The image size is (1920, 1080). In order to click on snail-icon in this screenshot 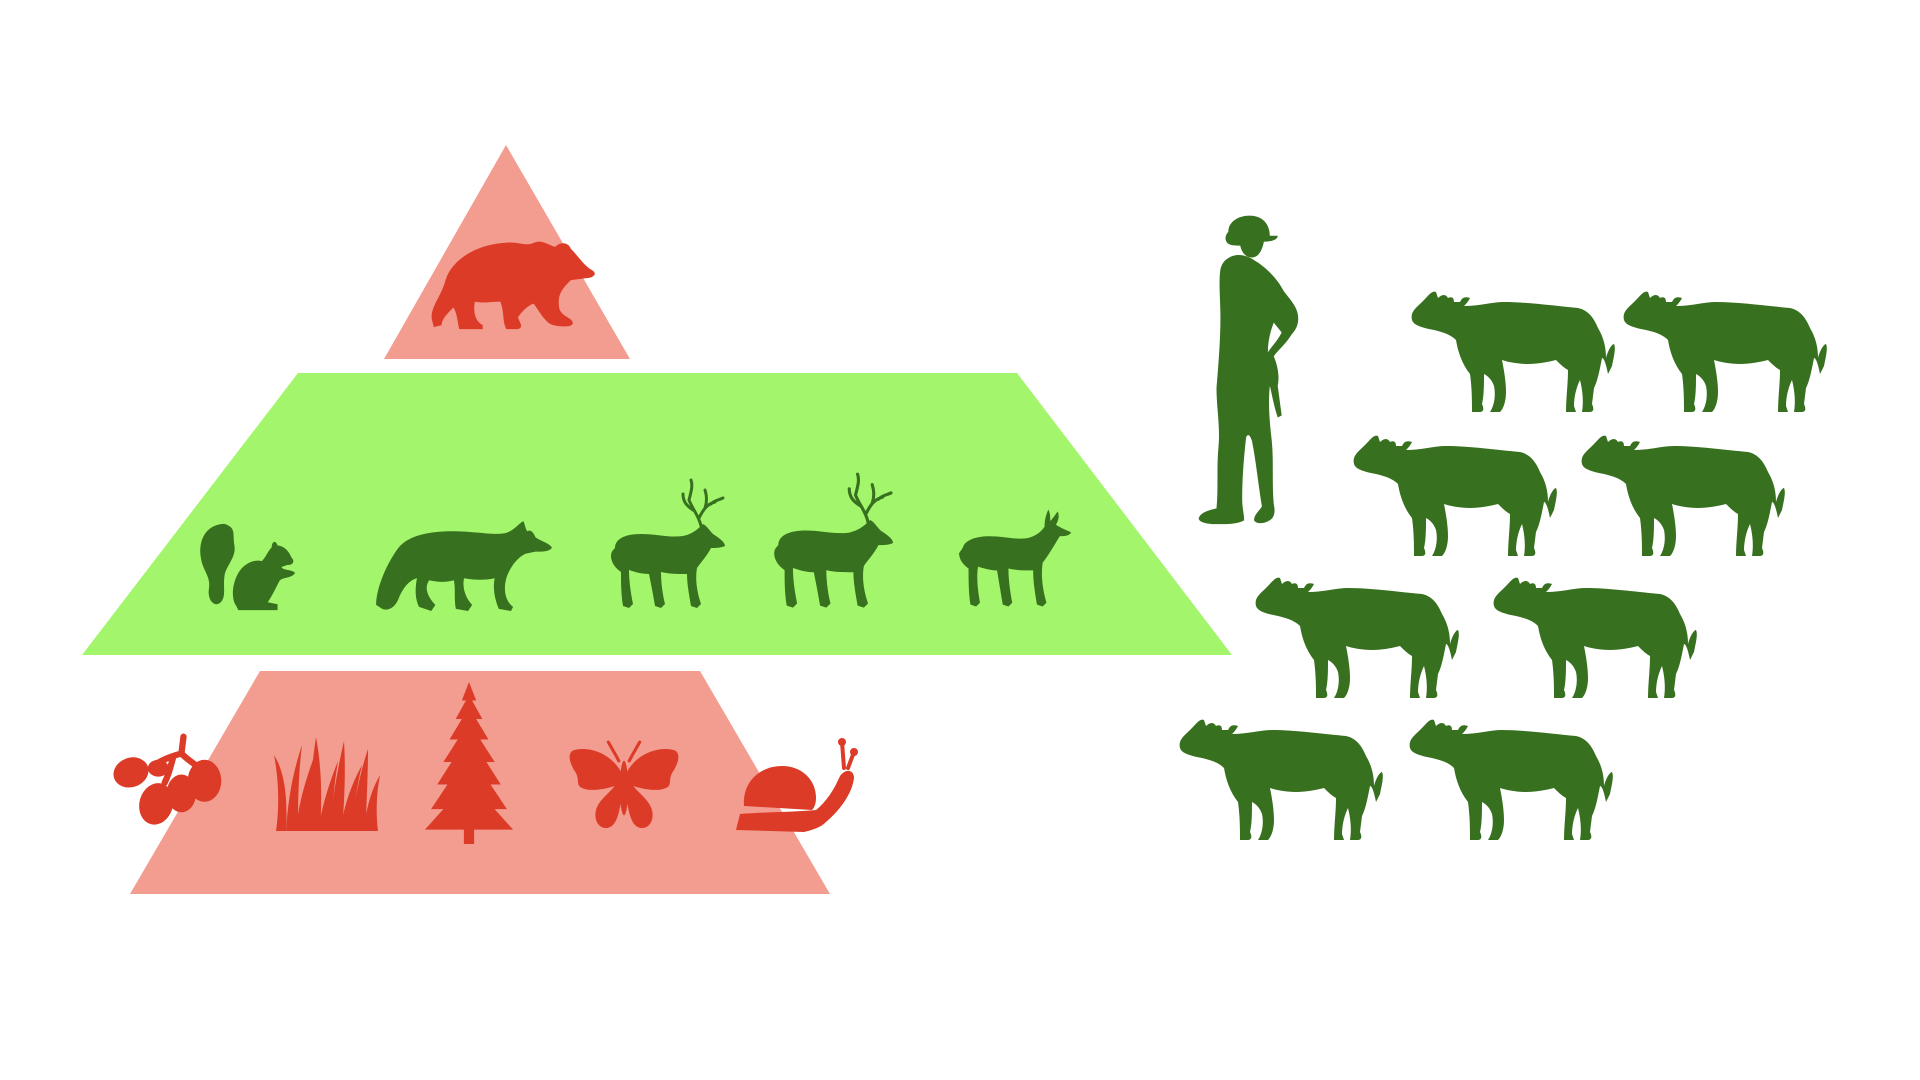, I will do `click(798, 786)`.